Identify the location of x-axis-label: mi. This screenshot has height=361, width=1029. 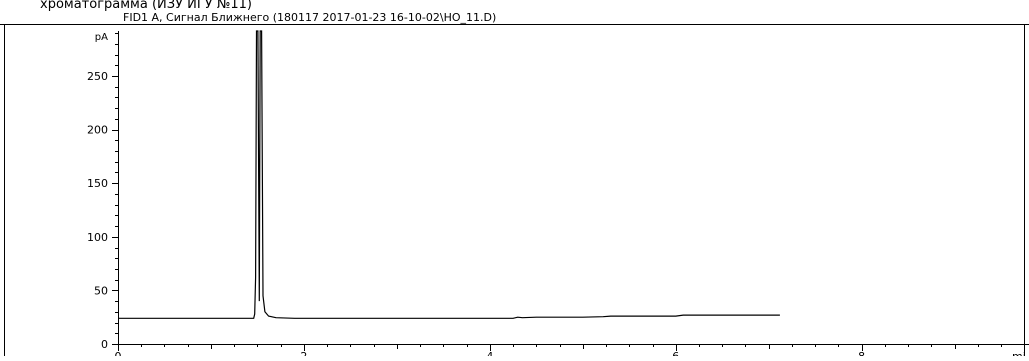
(1019, 353).